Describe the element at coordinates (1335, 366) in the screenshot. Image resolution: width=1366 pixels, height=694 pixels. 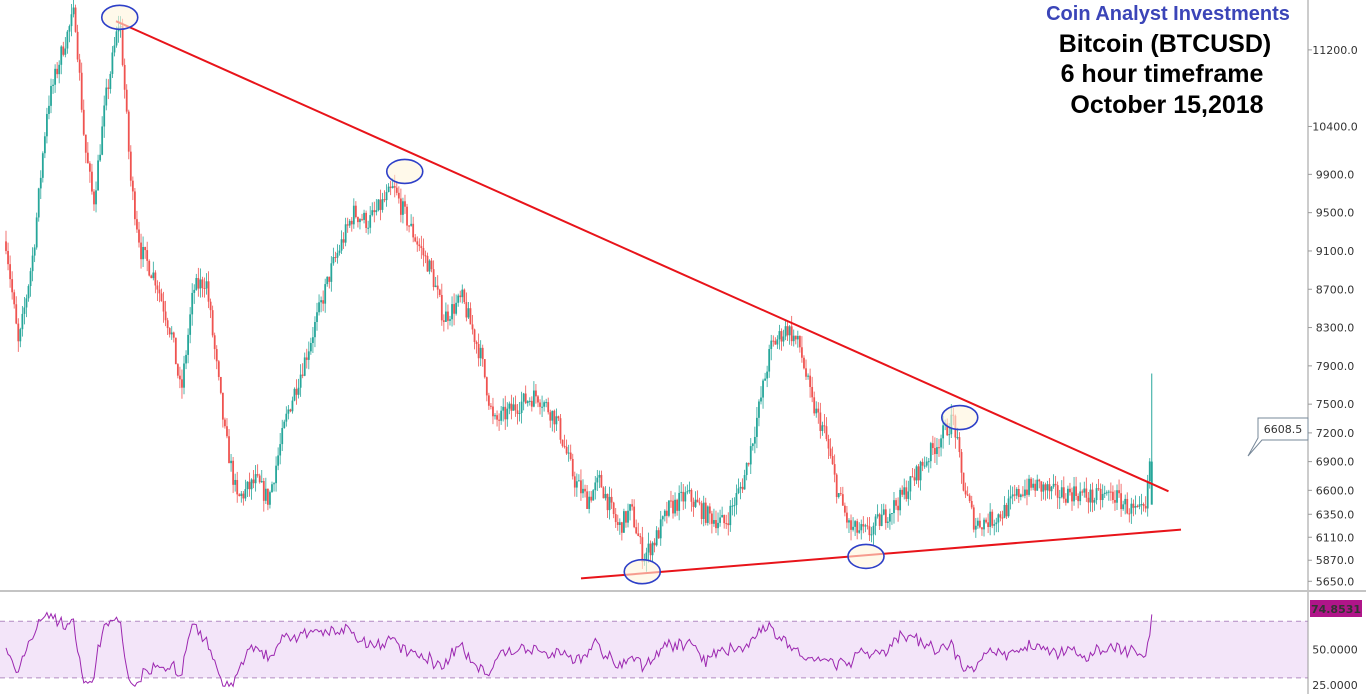
I see `price-tick-label: 7900.0` at that location.